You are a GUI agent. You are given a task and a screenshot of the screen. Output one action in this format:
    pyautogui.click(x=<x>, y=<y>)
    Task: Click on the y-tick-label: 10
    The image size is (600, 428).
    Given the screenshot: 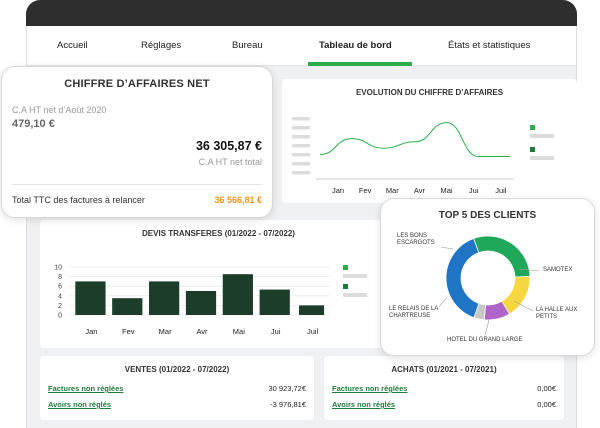 What is the action you would take?
    pyautogui.click(x=58, y=268)
    